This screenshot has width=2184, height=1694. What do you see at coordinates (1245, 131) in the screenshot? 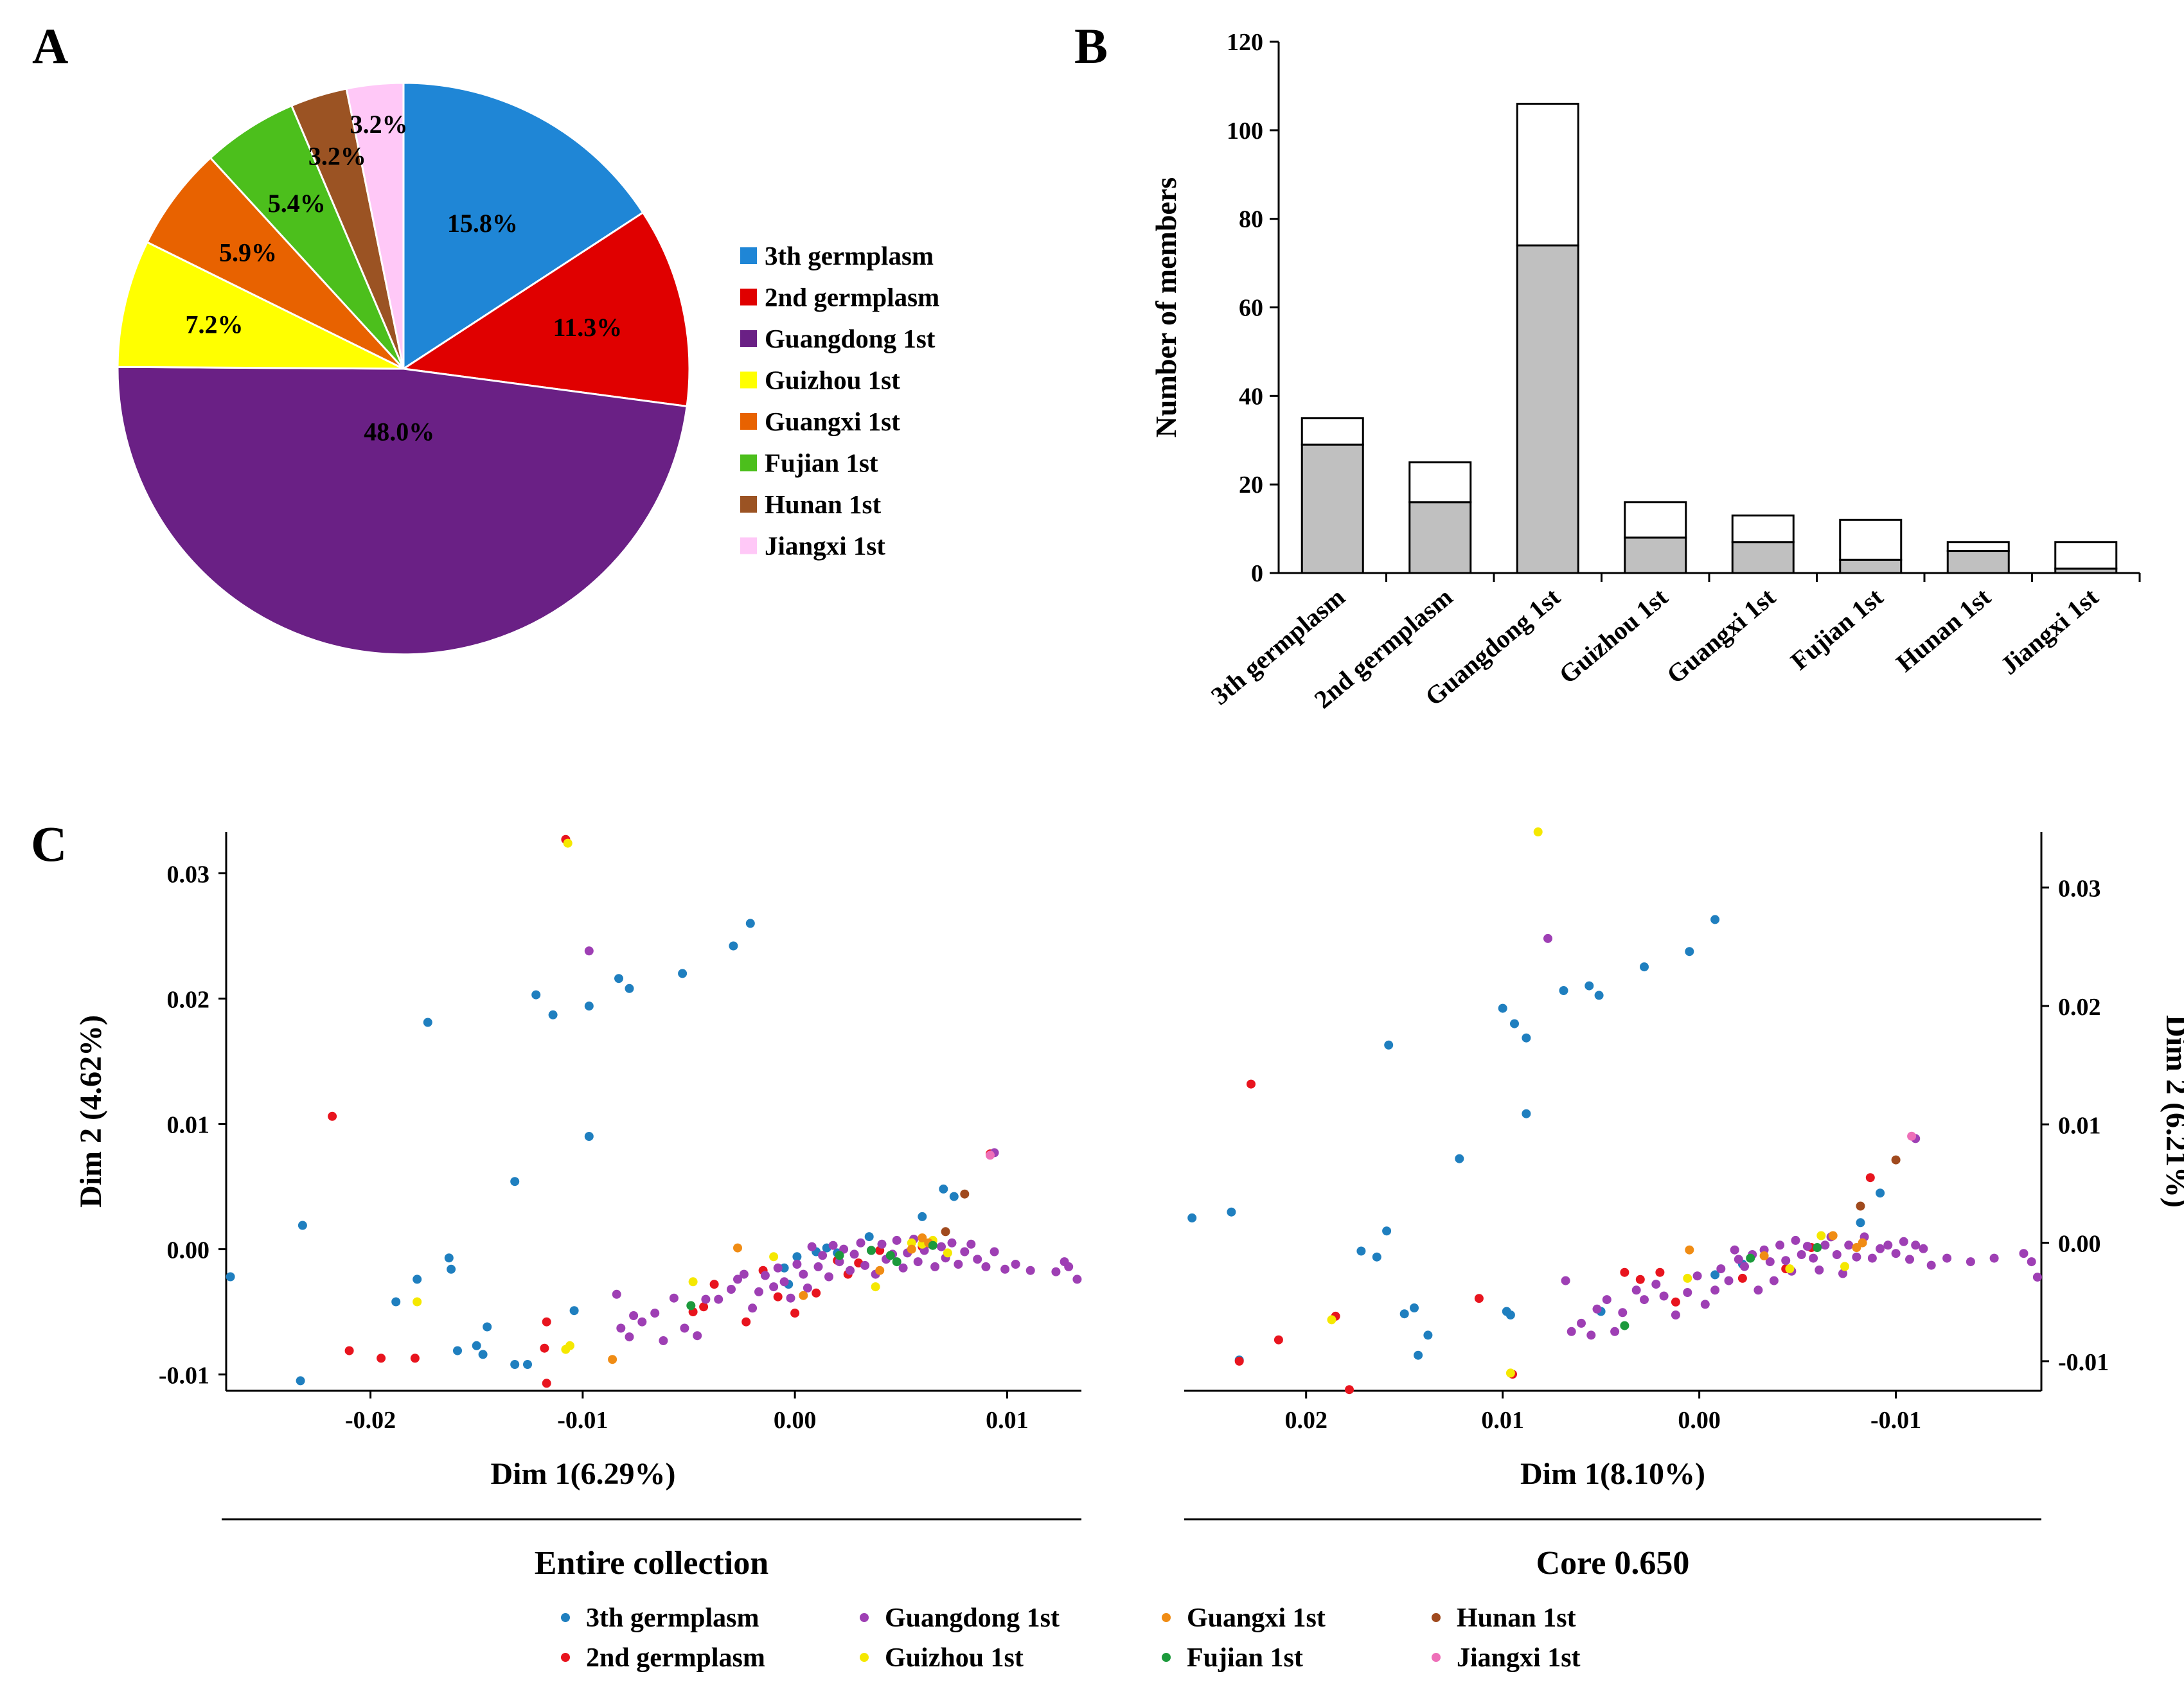
I see `bar-ytick-label: 100` at bounding box center [1245, 131].